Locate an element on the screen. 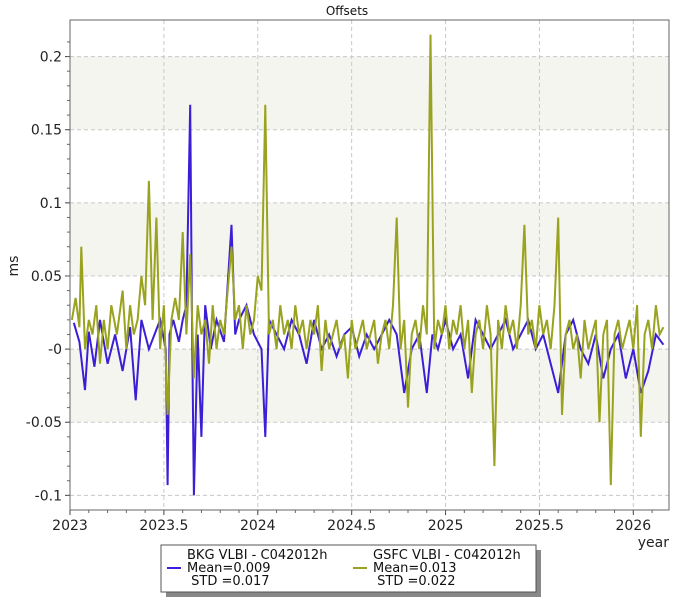  y-tick-label-4: 0.1 is located at coordinates (51, 204).